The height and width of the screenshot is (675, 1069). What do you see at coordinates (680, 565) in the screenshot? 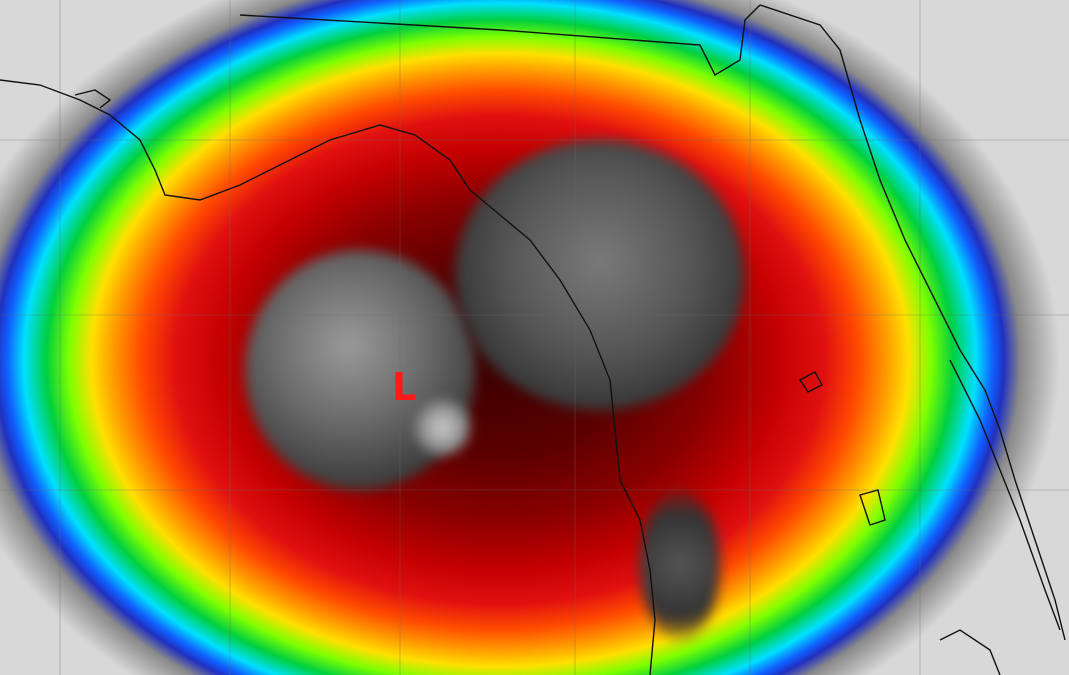
I see `cold-cloud-top-south` at bounding box center [680, 565].